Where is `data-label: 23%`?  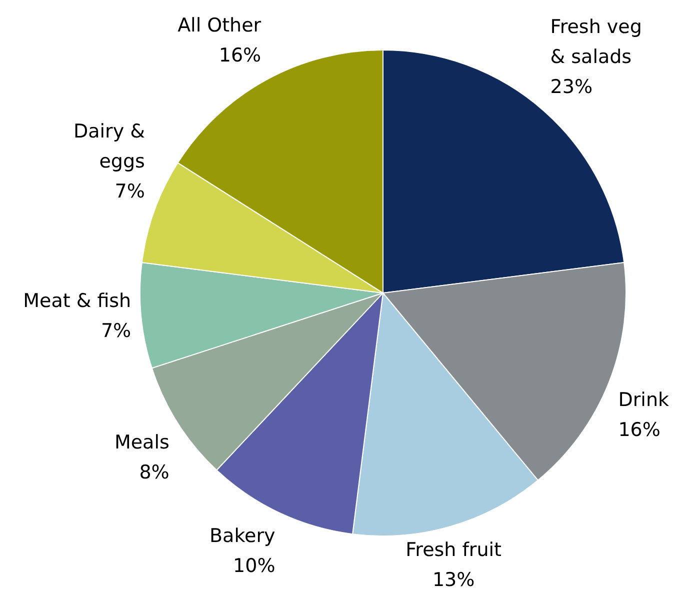 data-label: 23% is located at coordinates (571, 87).